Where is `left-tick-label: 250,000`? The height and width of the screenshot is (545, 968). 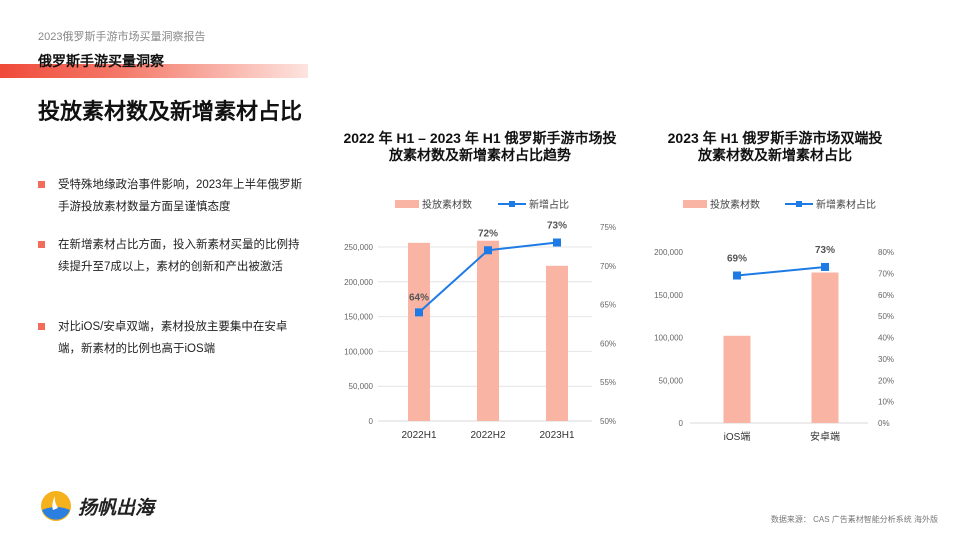
left-tick-label: 250,000 is located at coordinates (358, 247).